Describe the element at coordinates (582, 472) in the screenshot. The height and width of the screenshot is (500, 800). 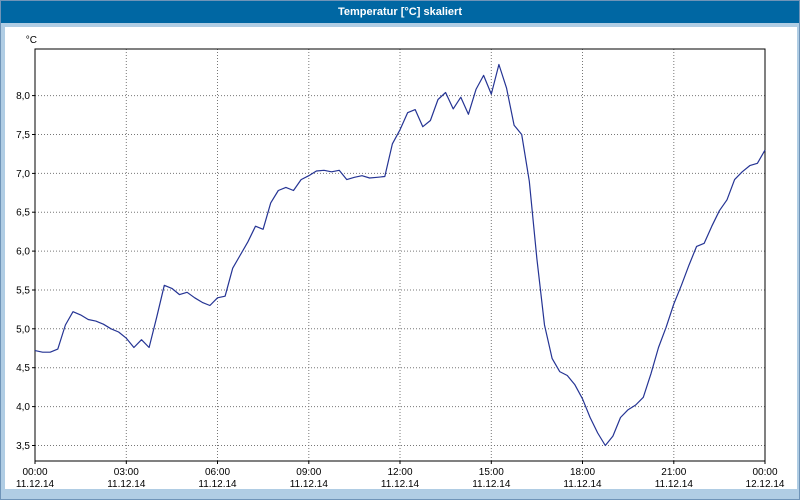
I see `x-tick-time-label: 18:00` at that location.